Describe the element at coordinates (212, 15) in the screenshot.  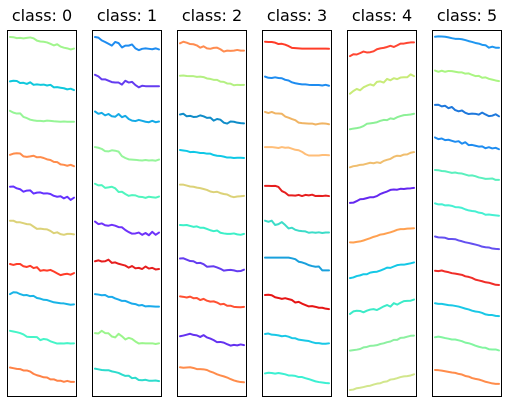
I see `subplot-title: class: 2` at that location.